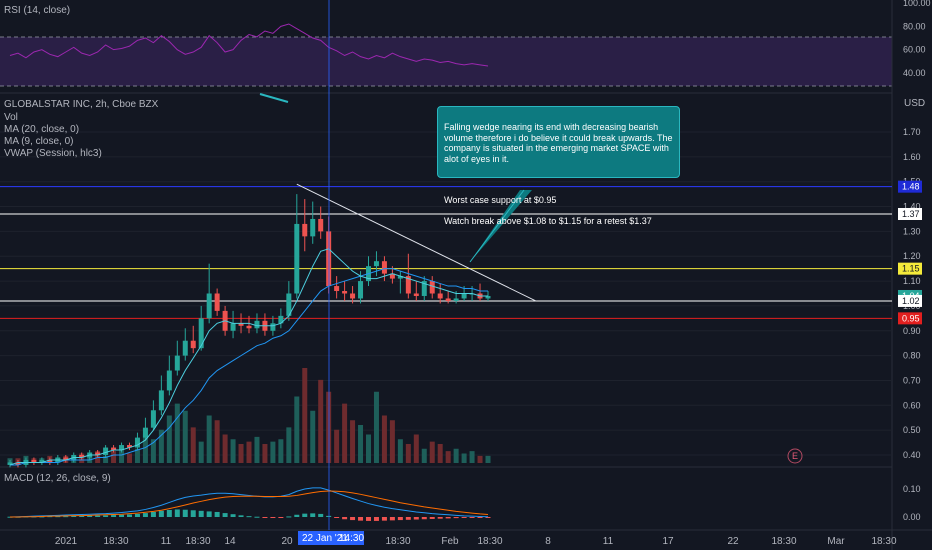 The image size is (932, 550). What do you see at coordinates (274, 98) in the screenshot?
I see `rsi-arrow` at bounding box center [274, 98].